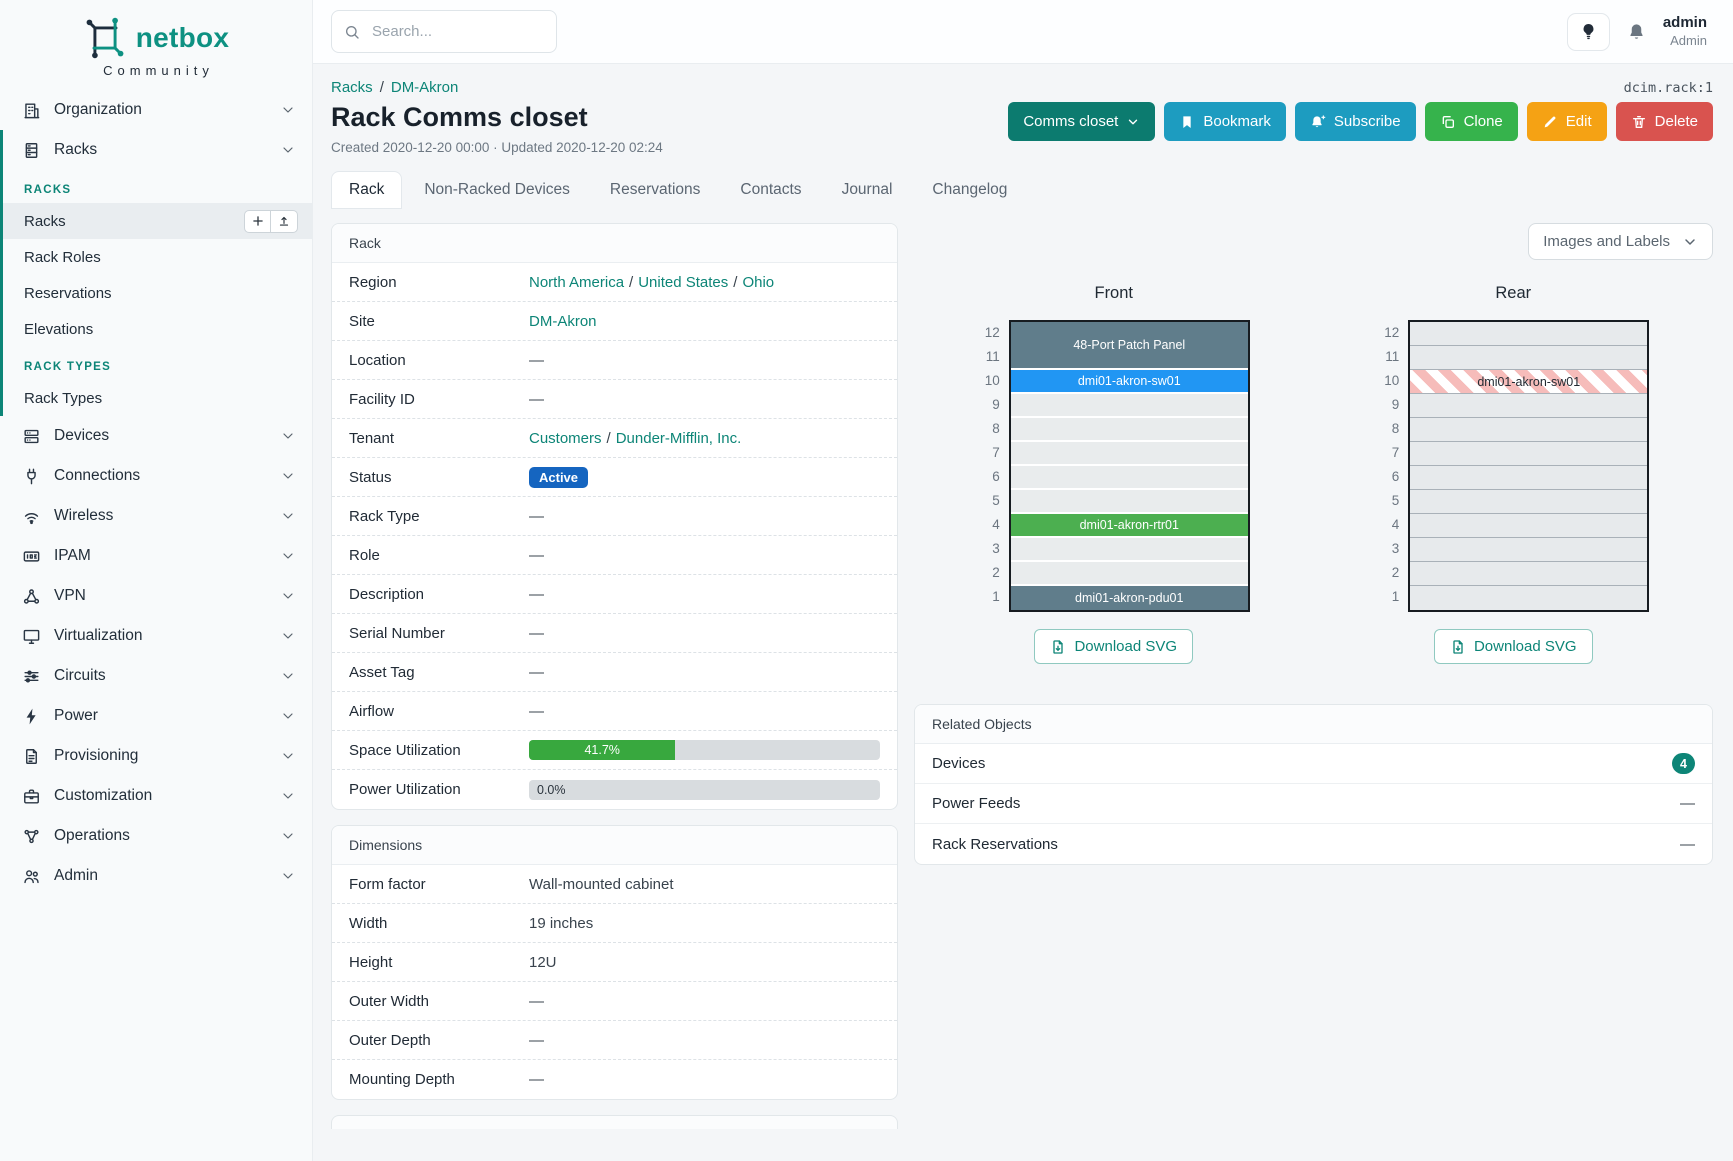 The width and height of the screenshot is (1733, 1161). I want to click on sidebar-item-connections: Connections, so click(156, 476).